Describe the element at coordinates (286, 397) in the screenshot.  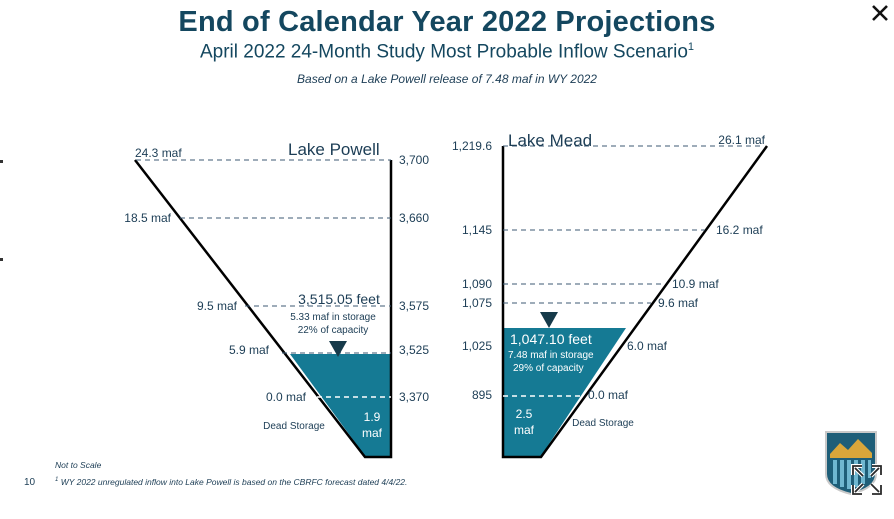
I see `powell-storage-label: 0.0 maf` at that location.